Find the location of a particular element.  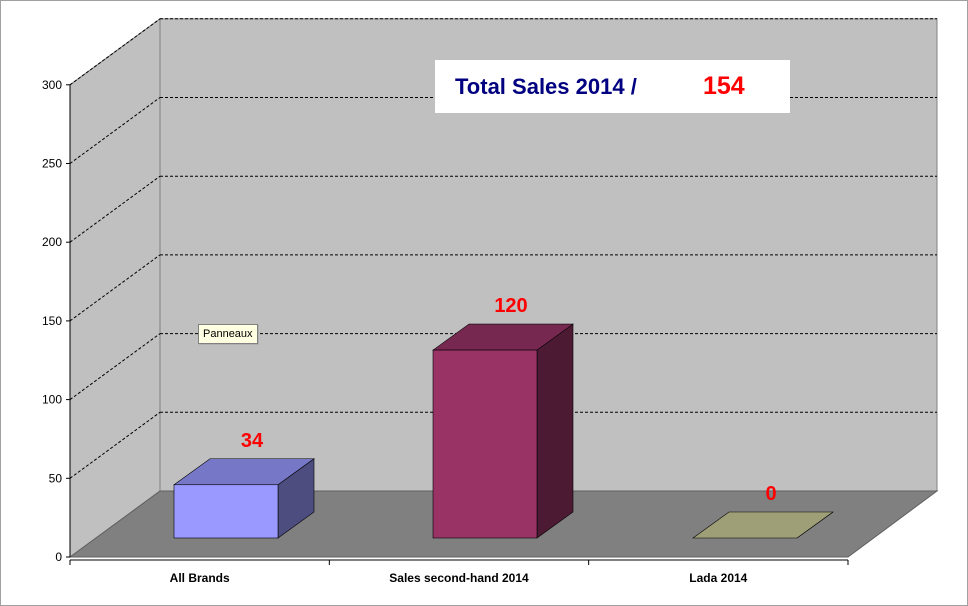

y-tick-label-200: 200 is located at coordinates (52, 242).